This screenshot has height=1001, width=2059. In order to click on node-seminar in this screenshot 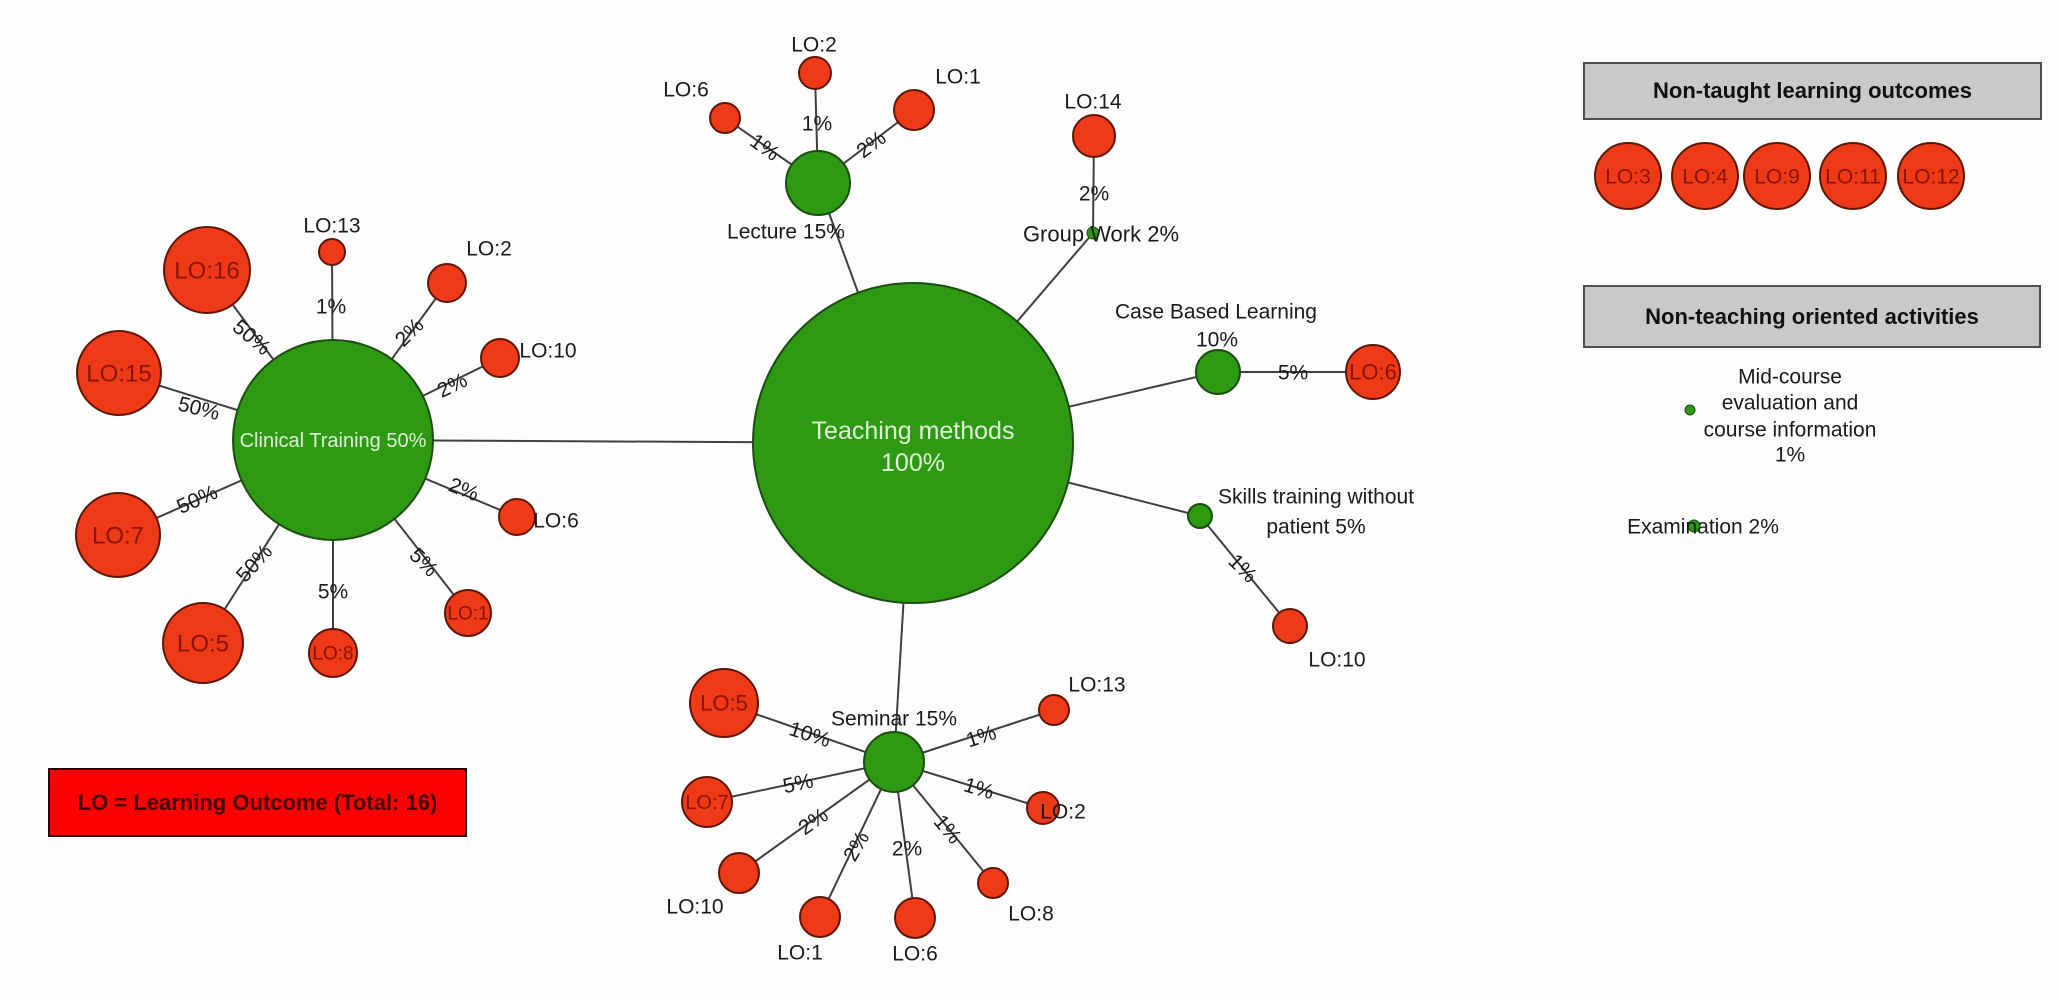, I will do `click(894, 762)`.